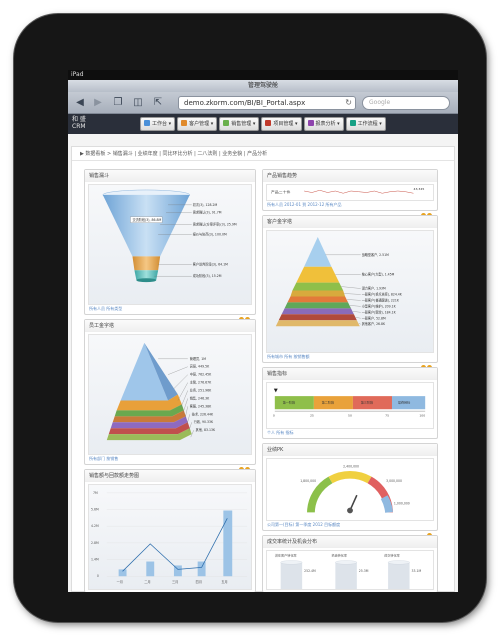  What do you see at coordinates (304, 524) in the screenshot?
I see `panel-footer: 公司第一(目标) 第一季度 2012 目标额度` at bounding box center [304, 524].